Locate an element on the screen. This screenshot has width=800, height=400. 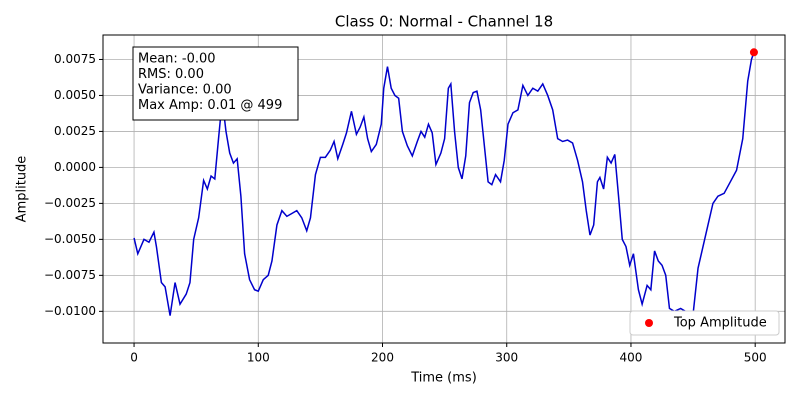
y-tick-label: 0.0050 is located at coordinates (75, 95).